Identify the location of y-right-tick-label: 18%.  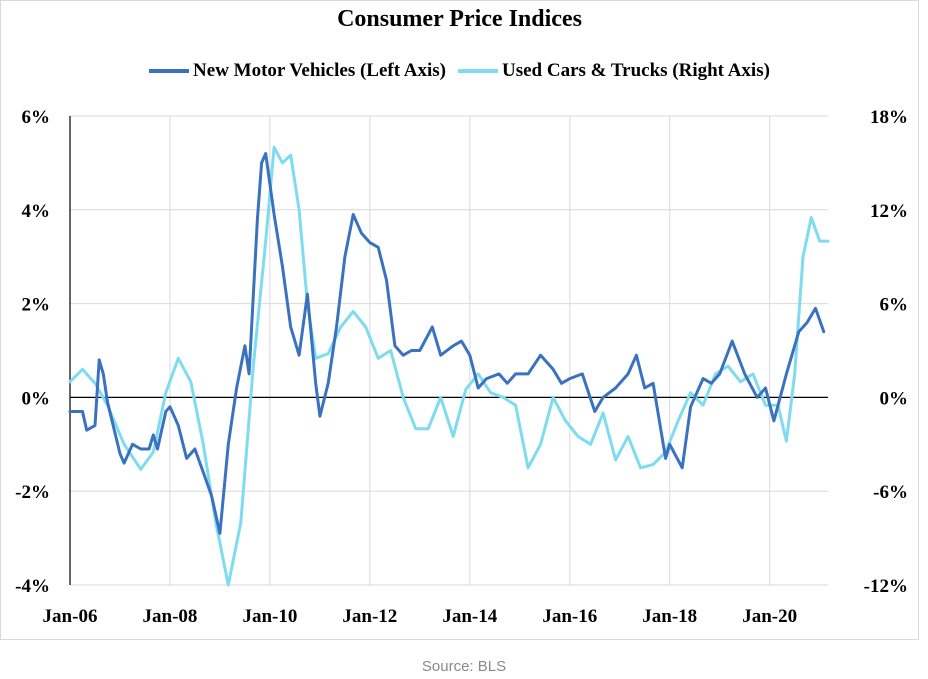
(889, 117).